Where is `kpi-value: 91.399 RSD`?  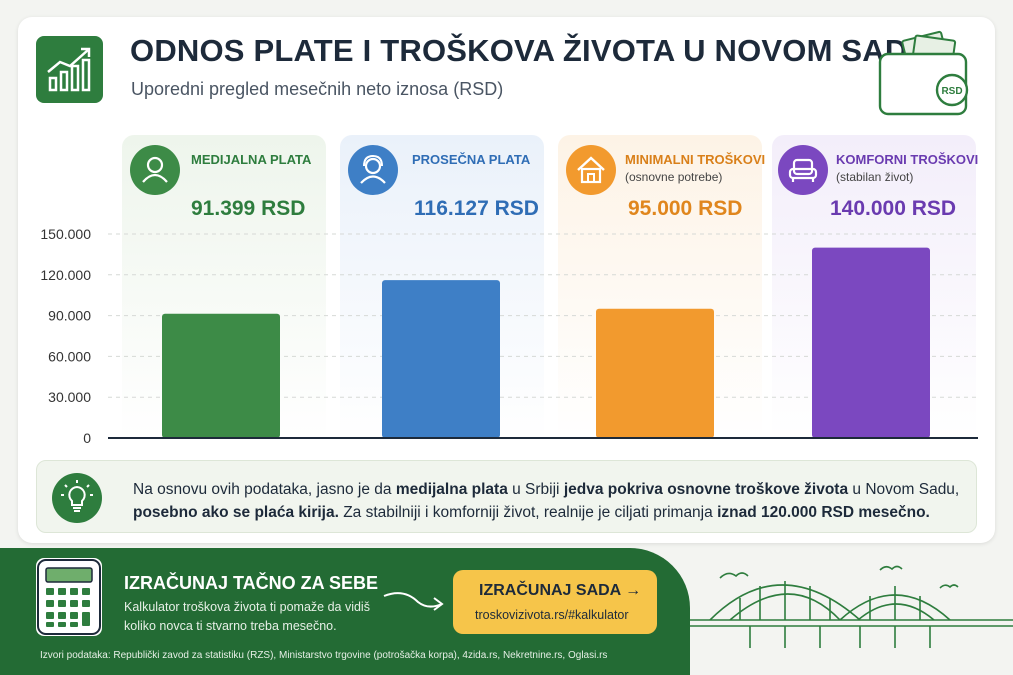
kpi-value: 91.399 RSD is located at coordinates (248, 208).